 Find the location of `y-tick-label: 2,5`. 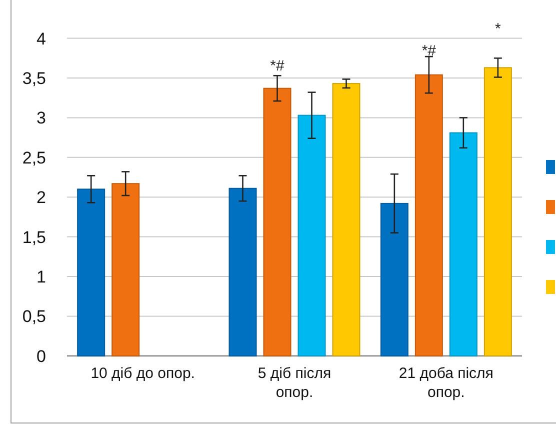

y-tick-label: 2,5 is located at coordinates (34, 158).